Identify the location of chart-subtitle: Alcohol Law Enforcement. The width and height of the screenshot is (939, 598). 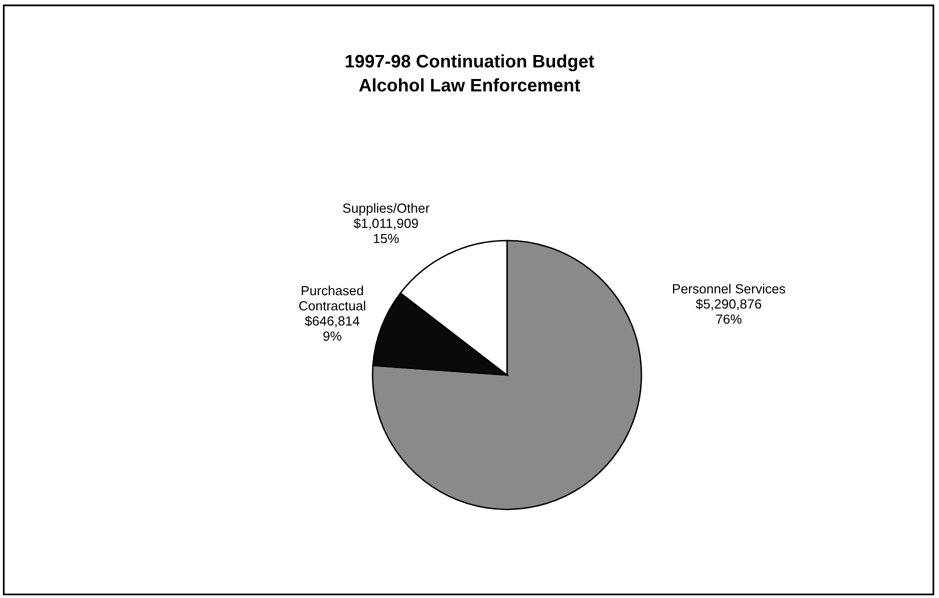
(469, 85).